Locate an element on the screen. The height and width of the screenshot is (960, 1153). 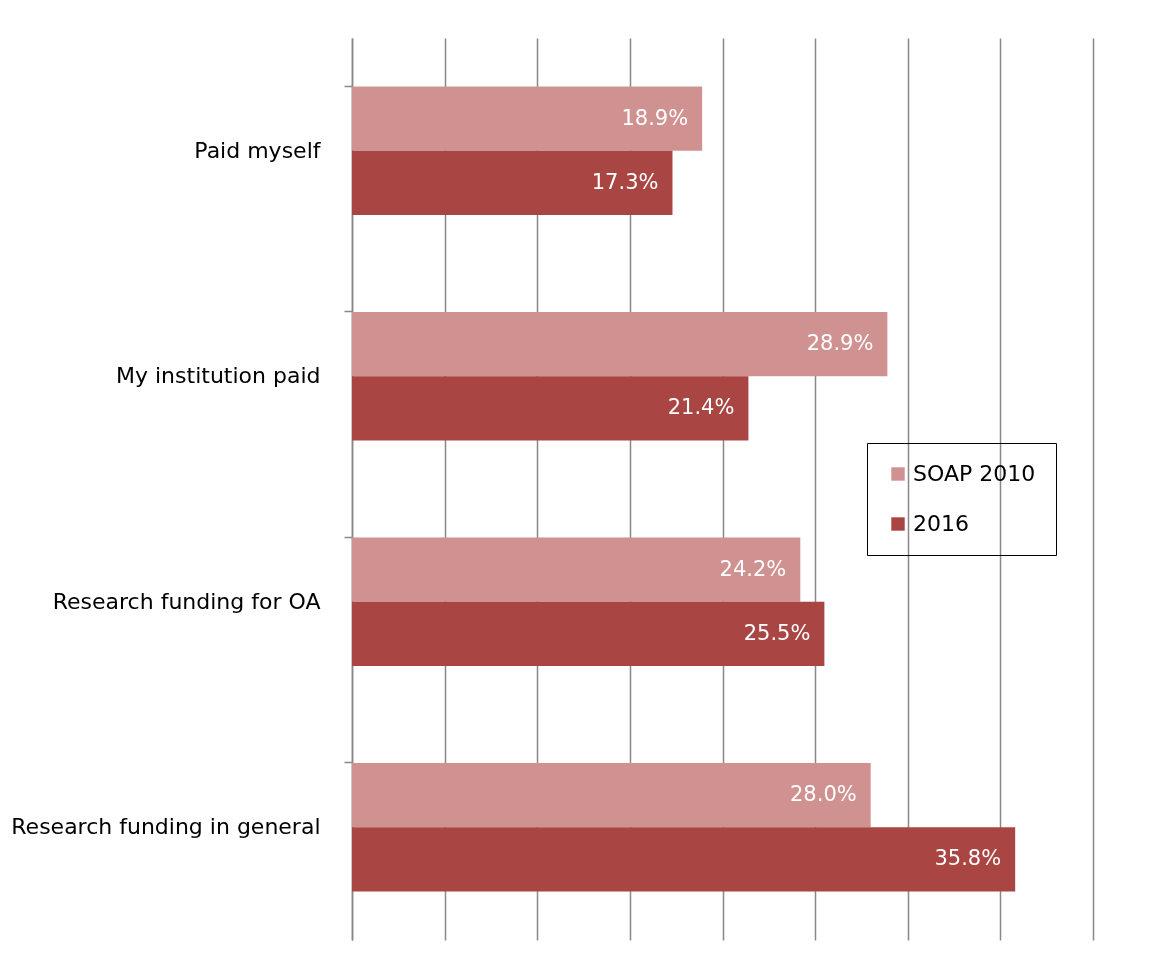
y-tick-label: Research funding in general is located at coordinates (166, 827).